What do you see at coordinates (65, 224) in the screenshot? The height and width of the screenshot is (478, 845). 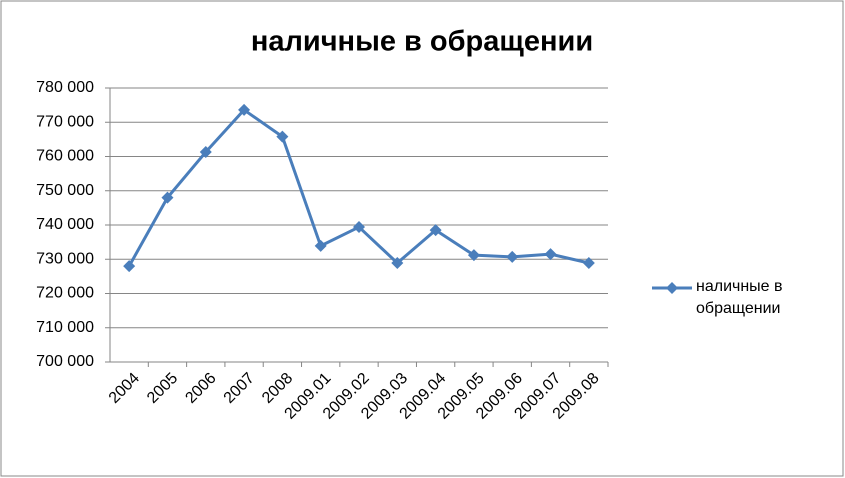 I see `y-tick-label: 740 000` at bounding box center [65, 224].